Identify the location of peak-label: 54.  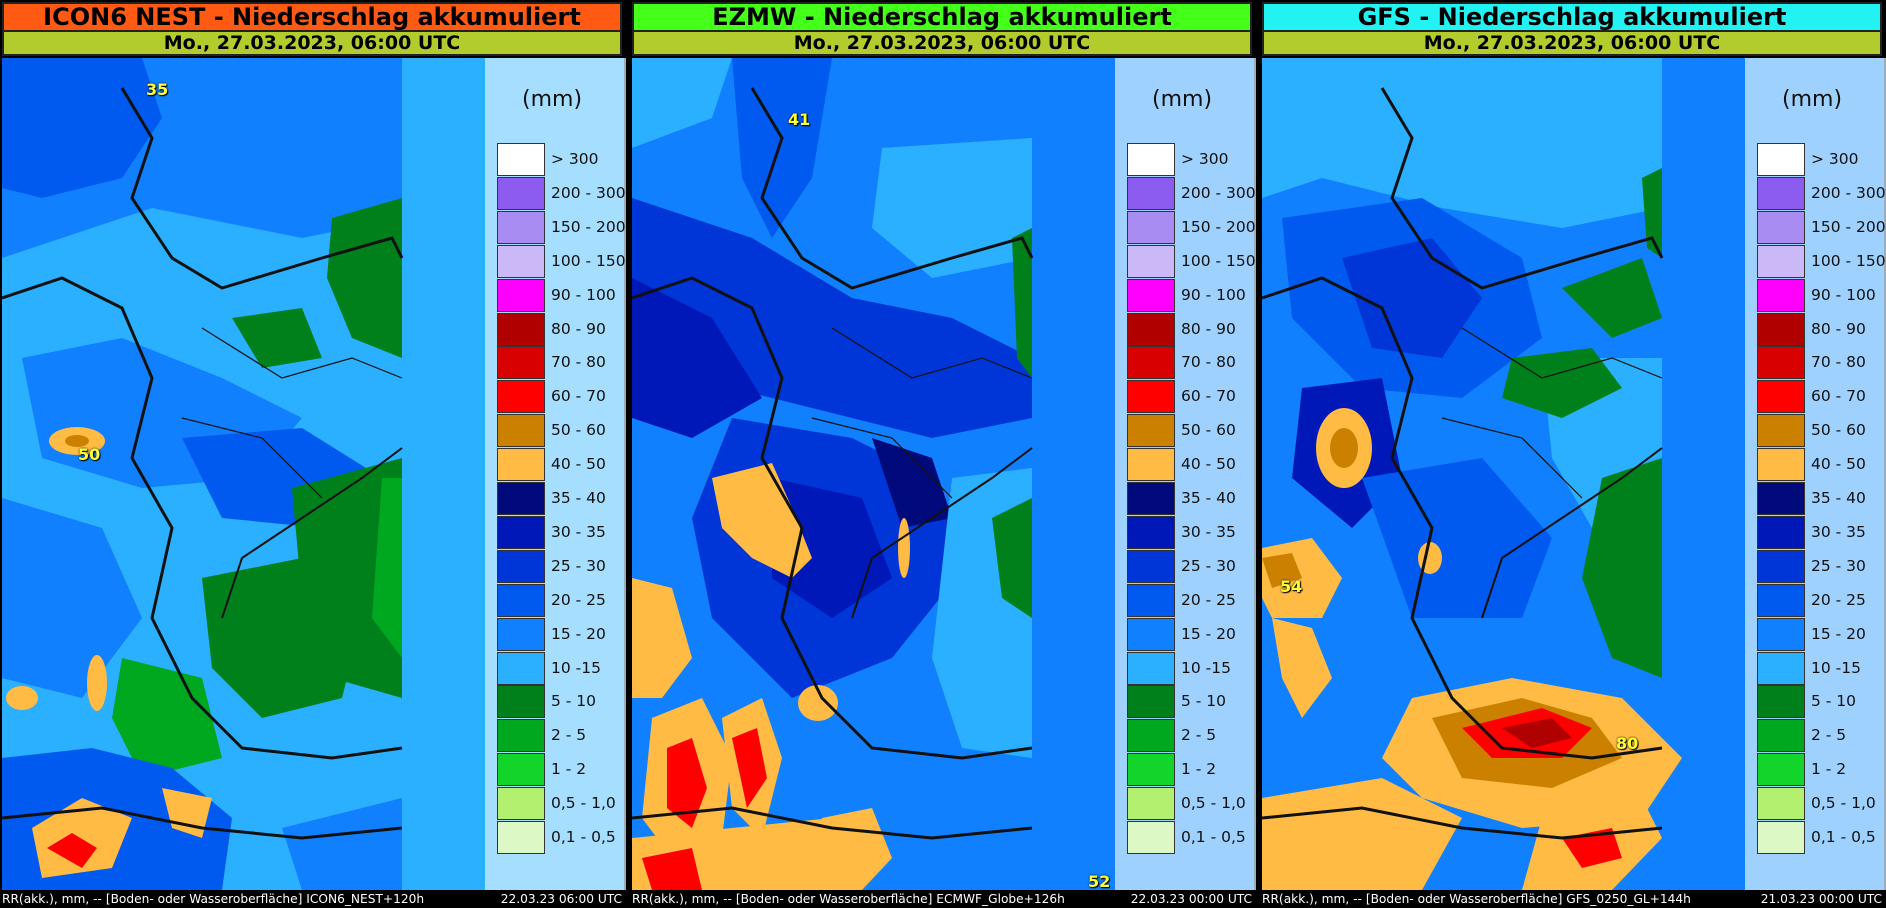
(1291, 586).